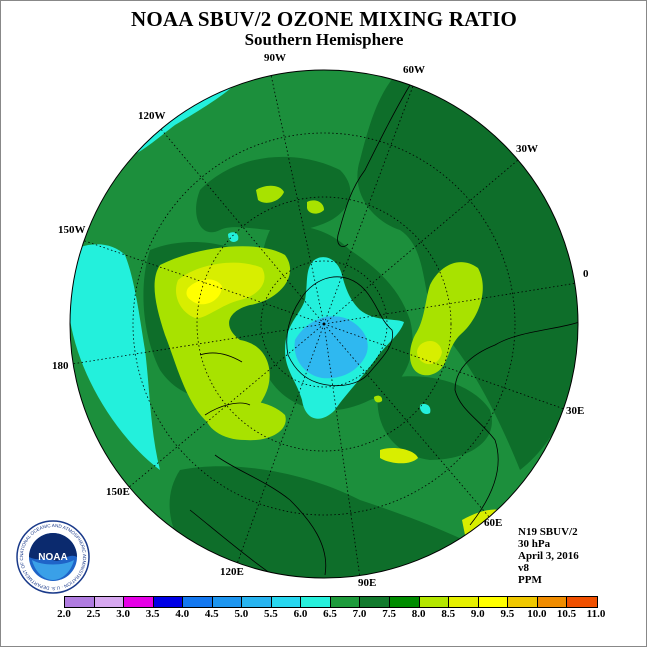  Describe the element at coordinates (300, 614) in the screenshot. I see `colorbar-tick-label: 6.0` at that location.